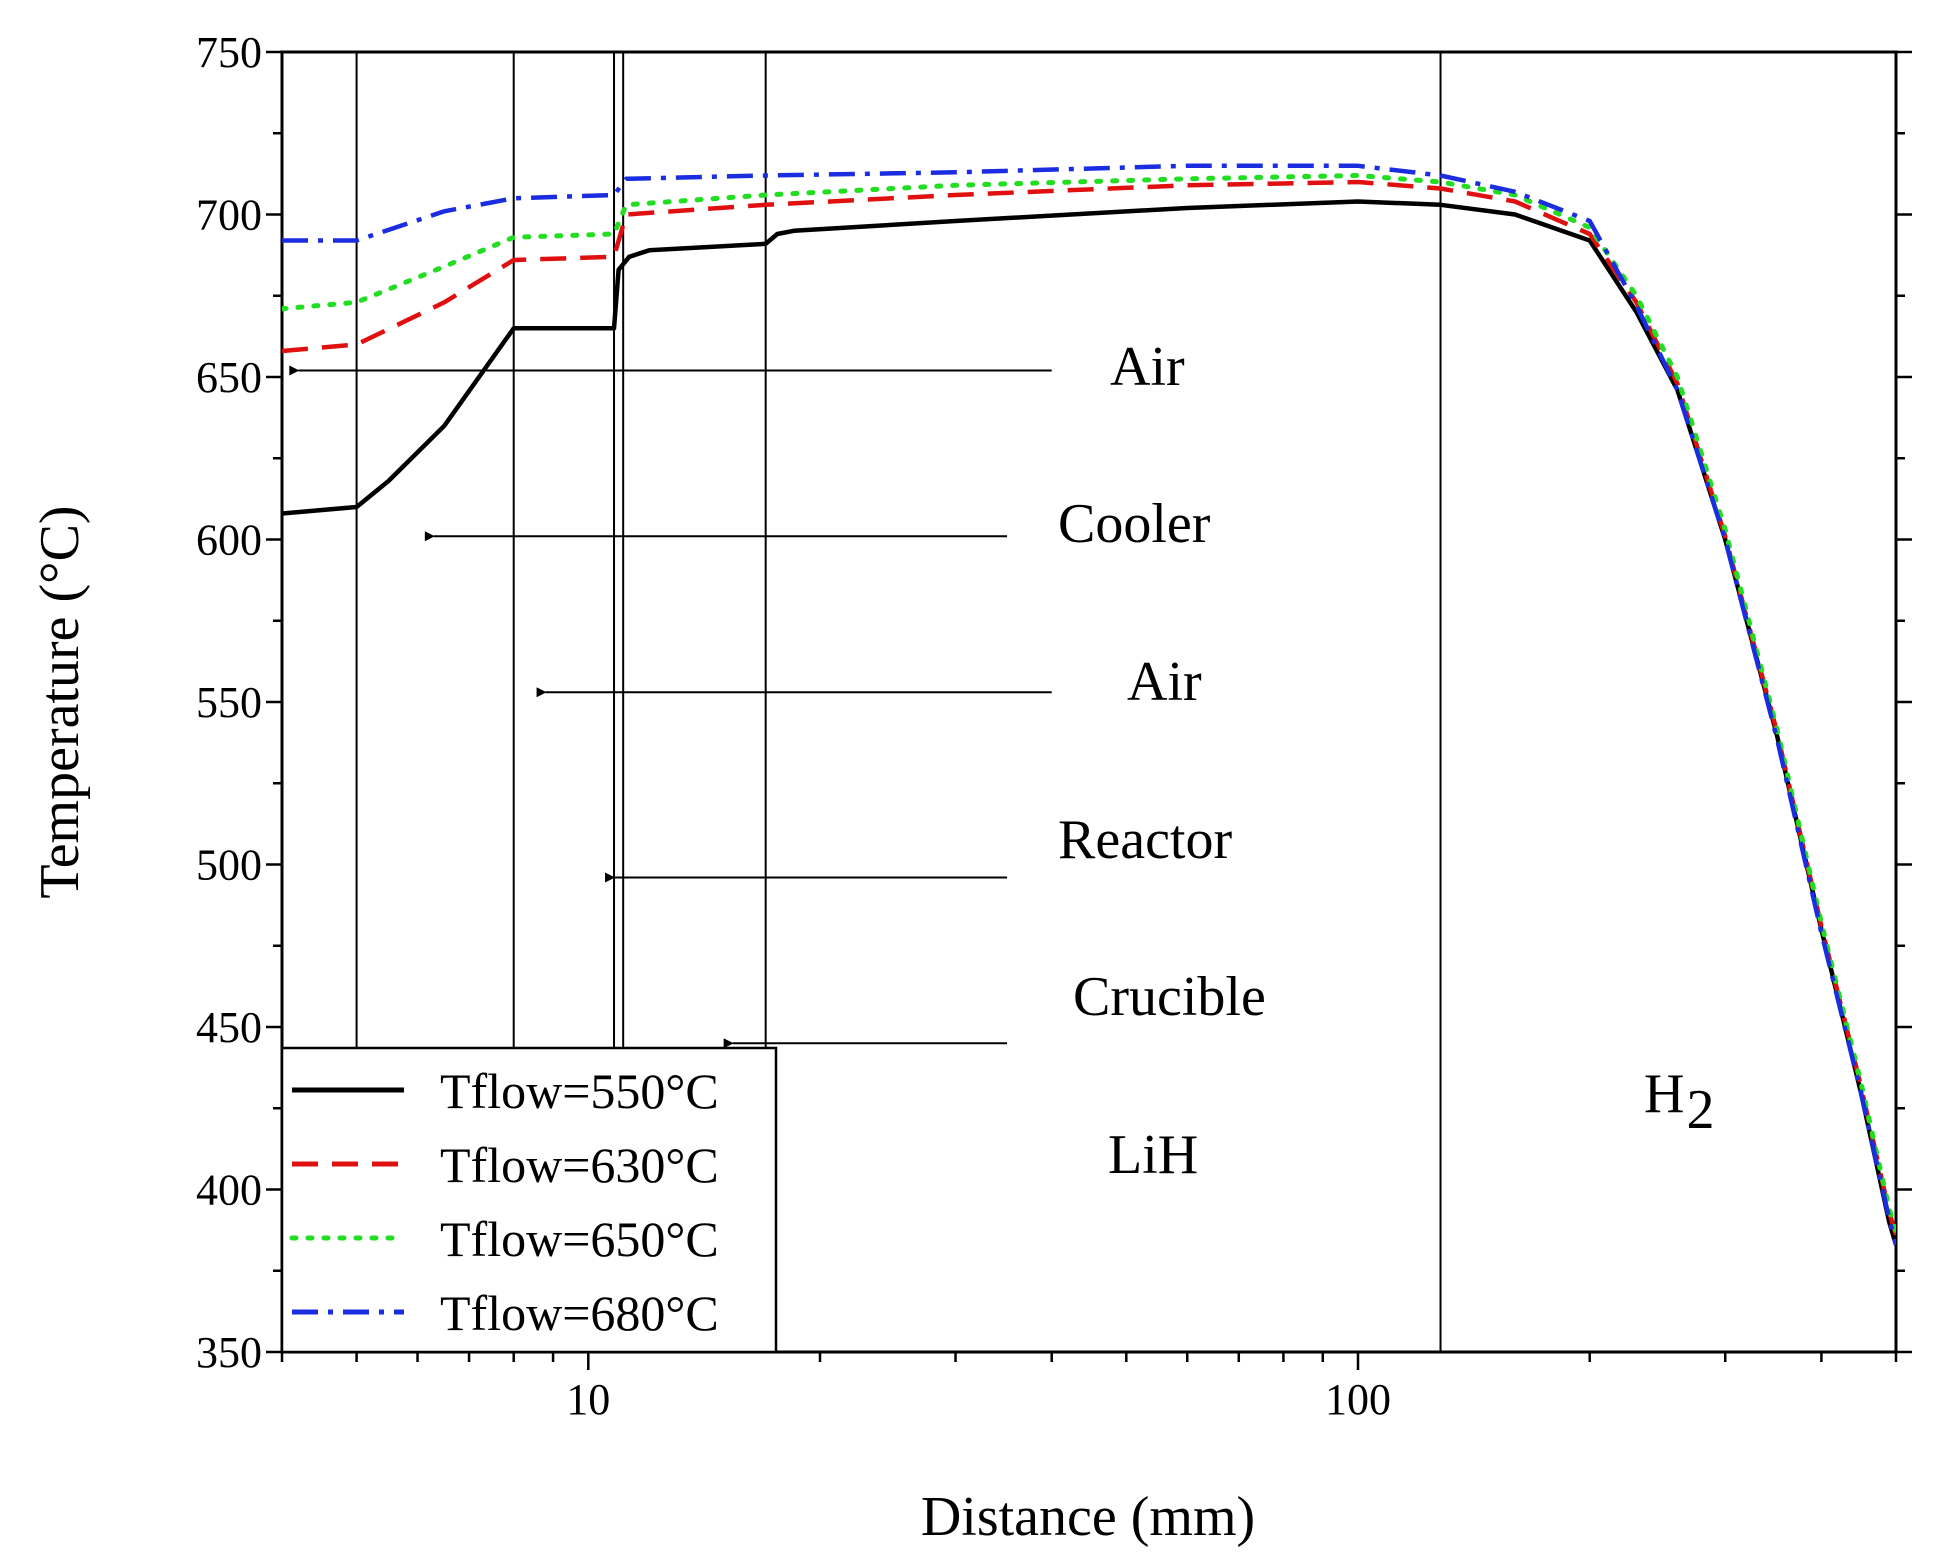  I want to click on annotation-label: H, so click(1664, 1094).